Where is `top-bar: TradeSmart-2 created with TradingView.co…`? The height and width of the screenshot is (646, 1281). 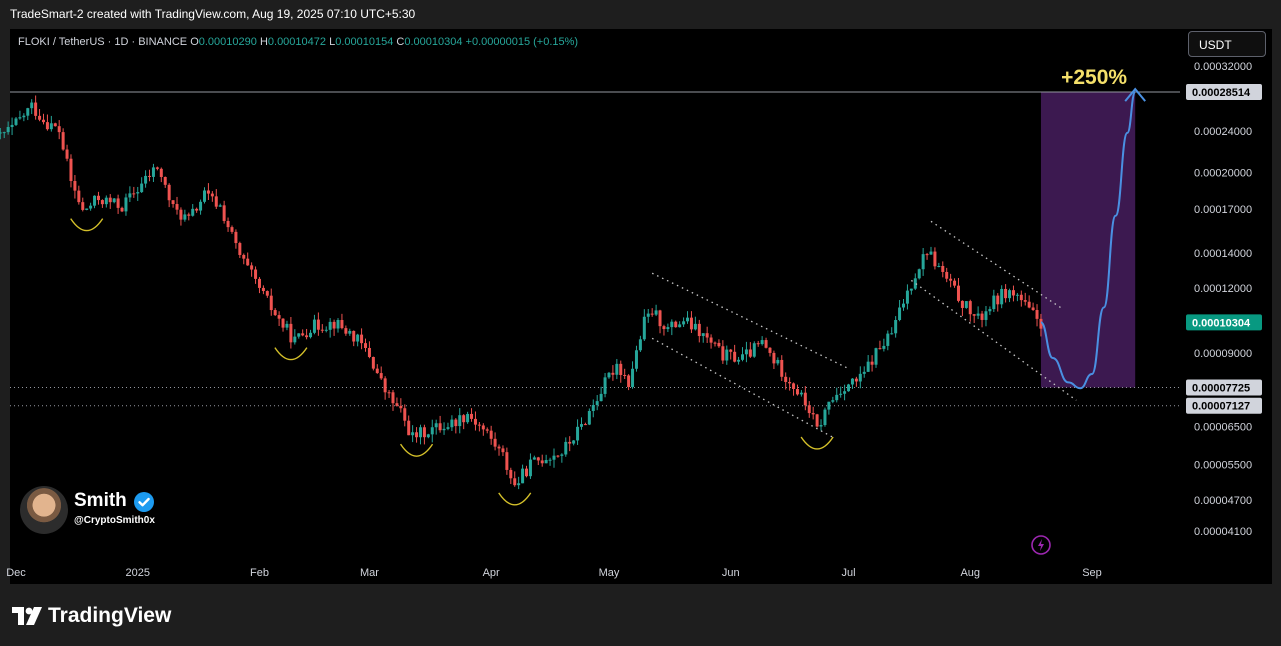
top-bar: TradeSmart-2 created with TradingView.co… is located at coordinates (640, 14).